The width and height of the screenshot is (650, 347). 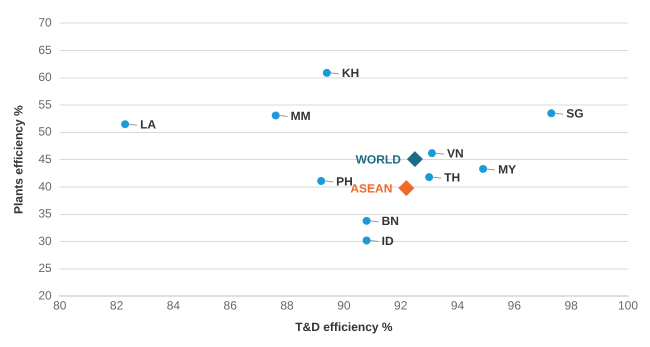 What do you see at coordinates (45, 241) in the screenshot?
I see `y-tick-label: 30` at bounding box center [45, 241].